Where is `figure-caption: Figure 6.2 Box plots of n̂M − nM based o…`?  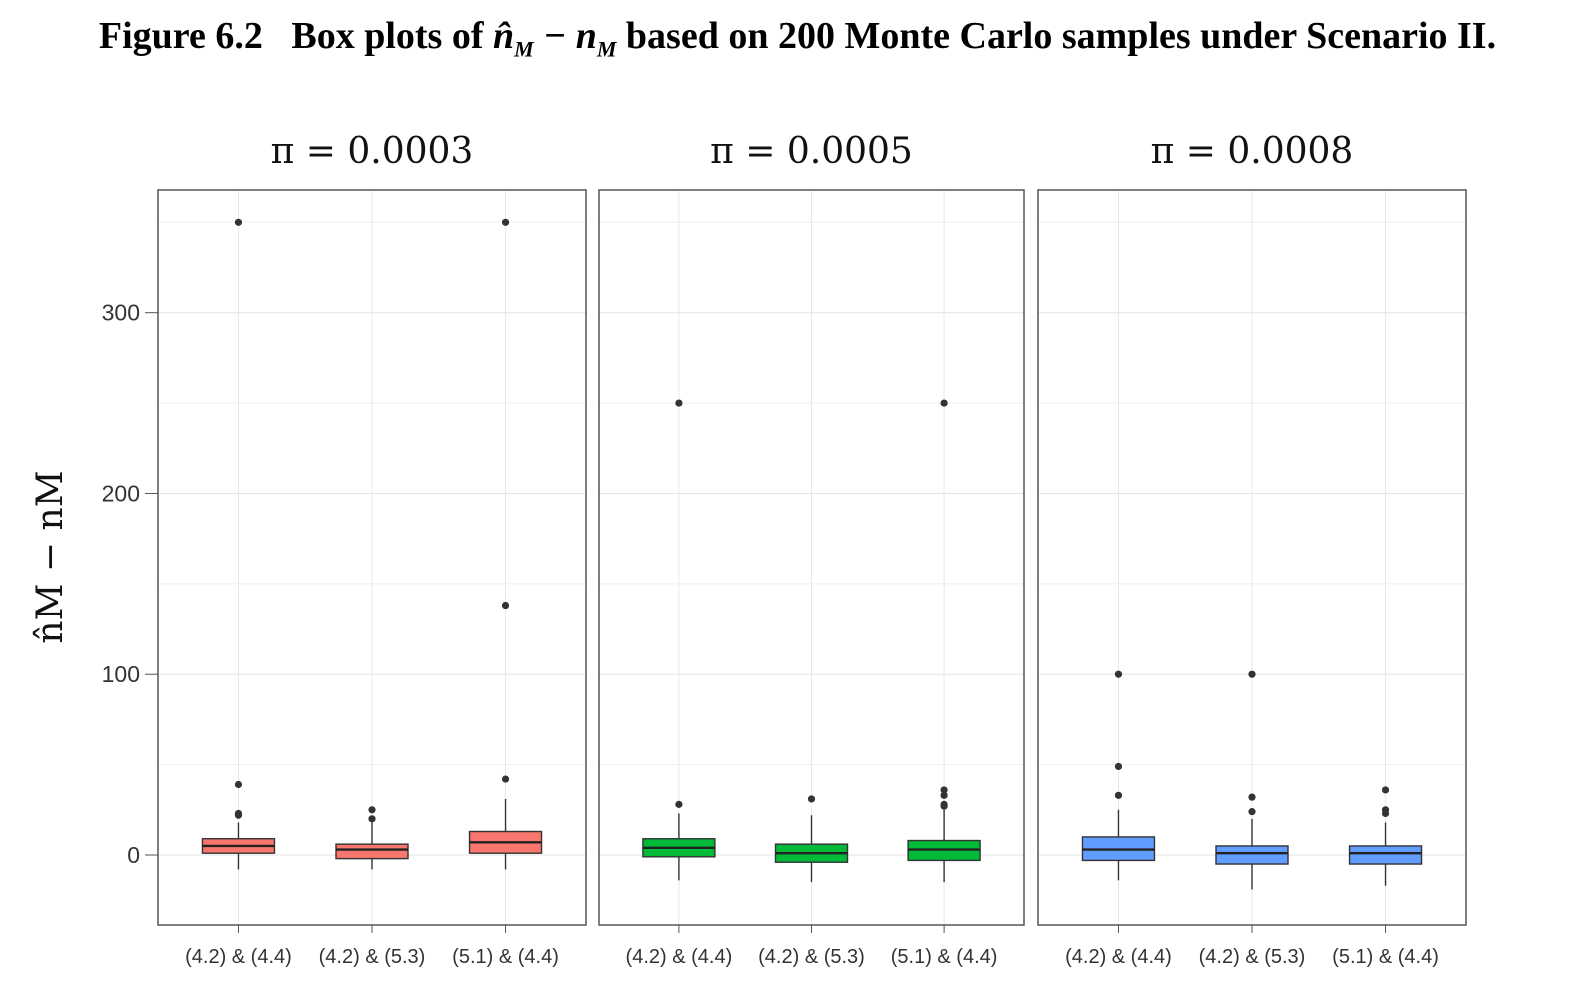 figure-caption: Figure 6.2 Box plots of n̂M − nM based o… is located at coordinates (797, 38).